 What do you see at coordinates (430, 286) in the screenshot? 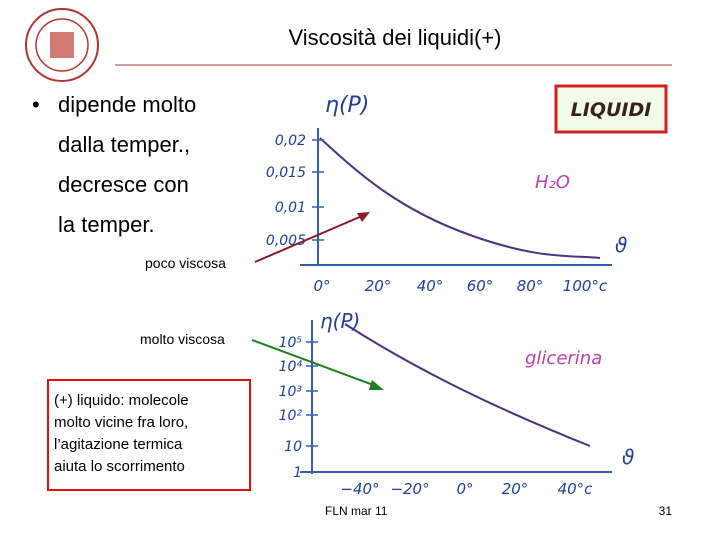
I see `x-tick-label: 40°` at bounding box center [430, 286].